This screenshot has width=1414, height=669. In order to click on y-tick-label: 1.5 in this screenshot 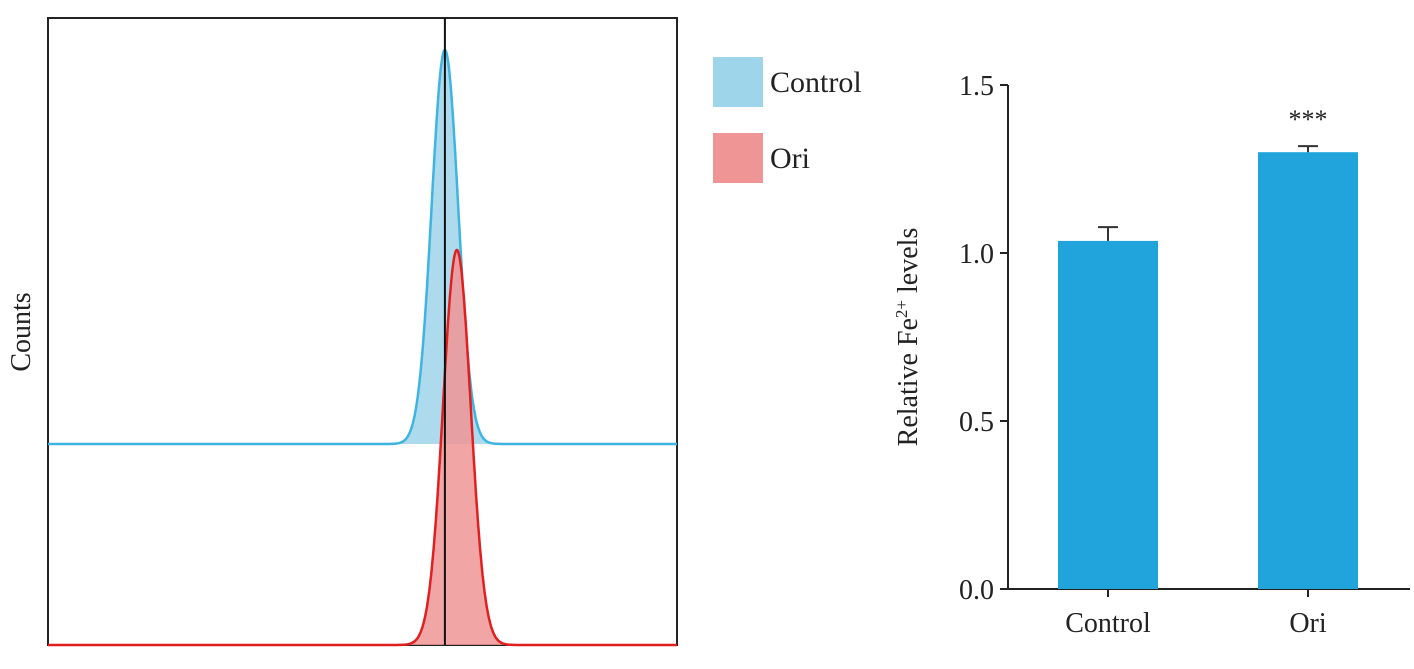, I will do `click(976, 86)`.